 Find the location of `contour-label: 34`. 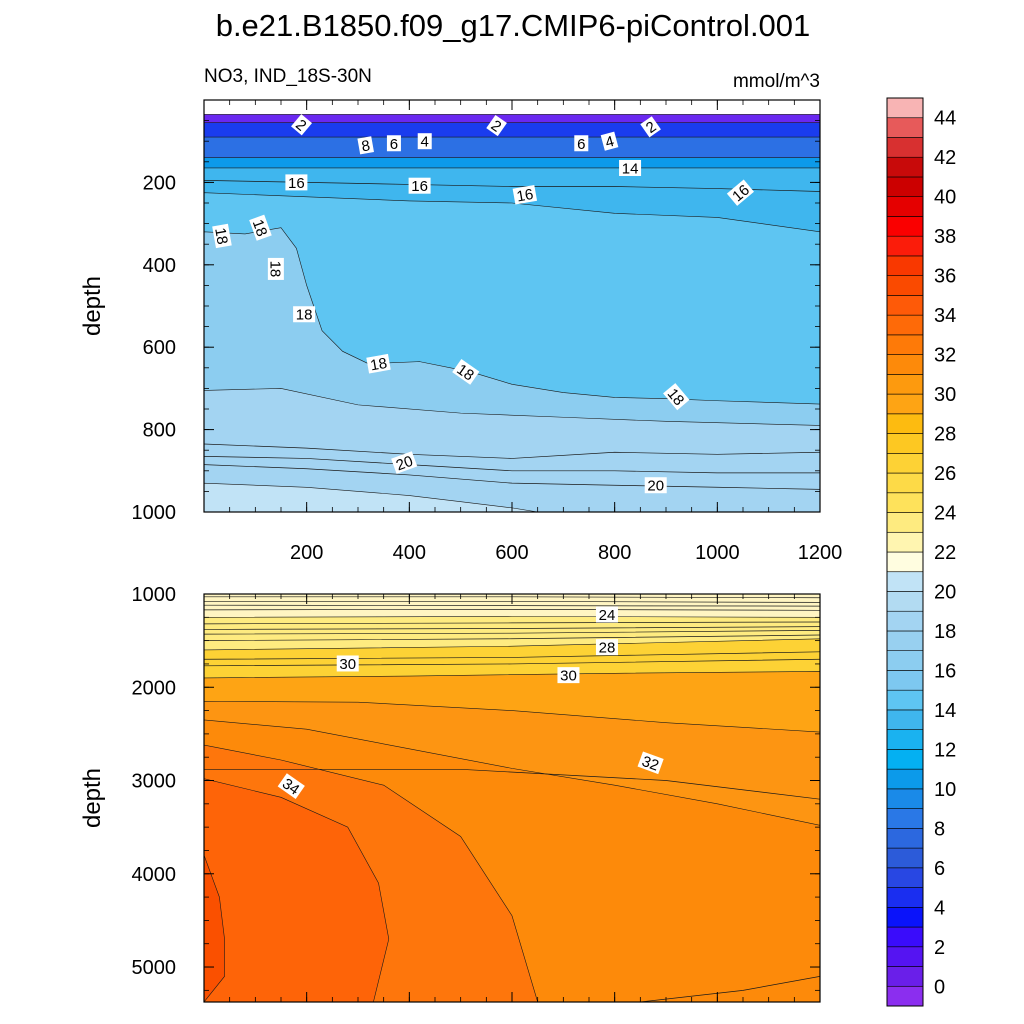

contour-label: 34 is located at coordinates (291, 786).